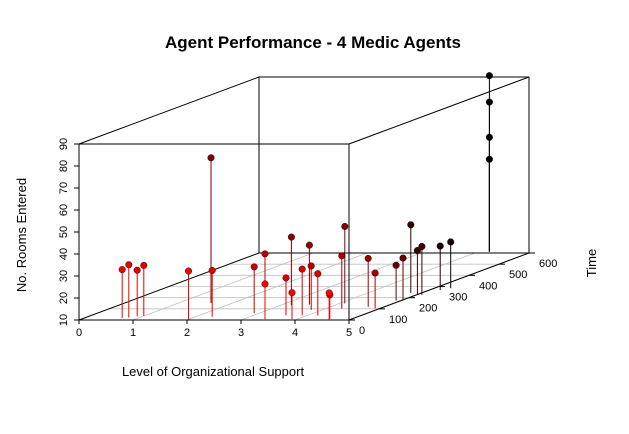 This screenshot has width=629, height=434. What do you see at coordinates (362, 331) in the screenshot?
I see `y-tick-label: 0` at bounding box center [362, 331].